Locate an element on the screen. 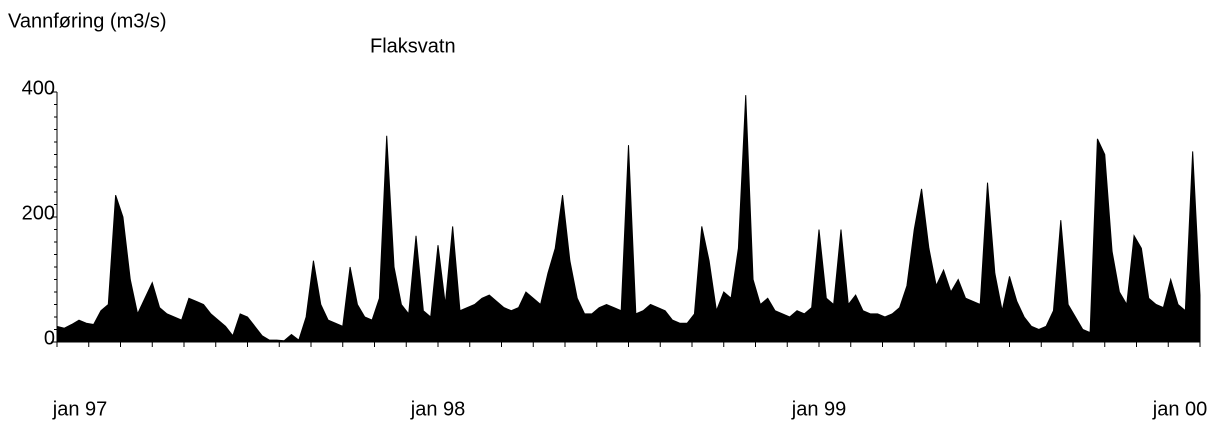 This screenshot has height=425, width=1221. y-tick-label: 400 is located at coordinates (38, 88).